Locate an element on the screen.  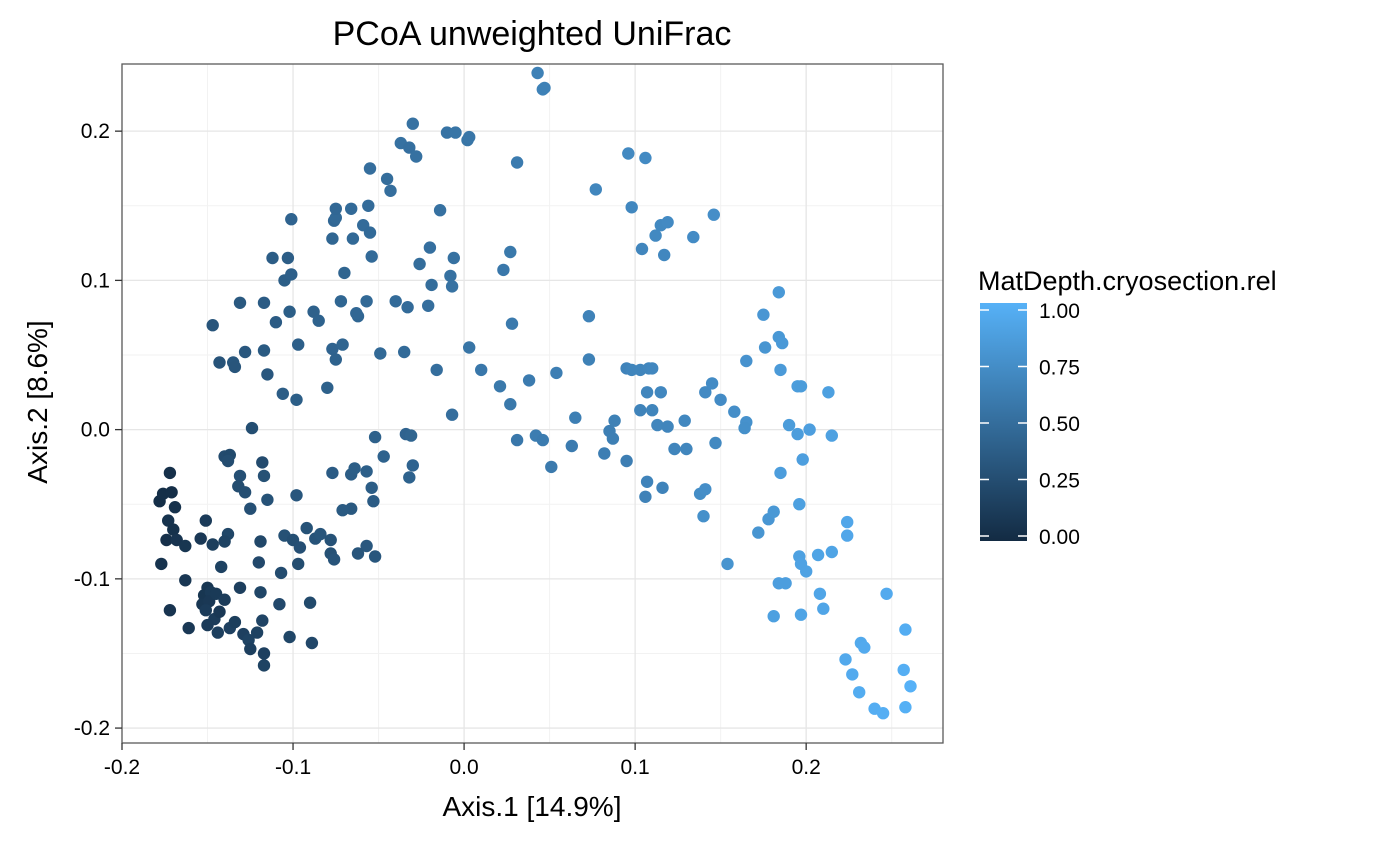
y-tick-label: 0.1 is located at coordinates (95, 280).